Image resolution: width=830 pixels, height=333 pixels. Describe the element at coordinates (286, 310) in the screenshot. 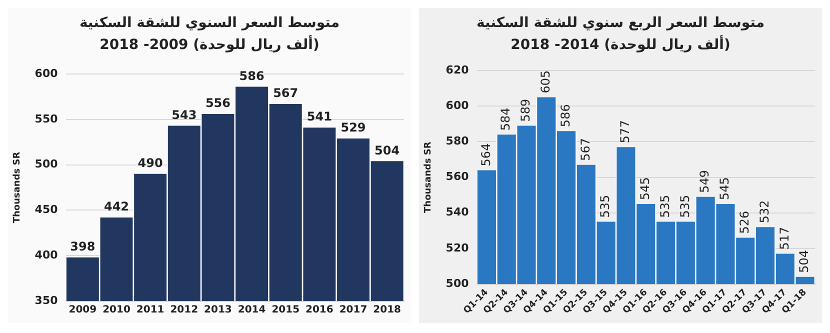

I see `x-tick-label: 2015` at that location.